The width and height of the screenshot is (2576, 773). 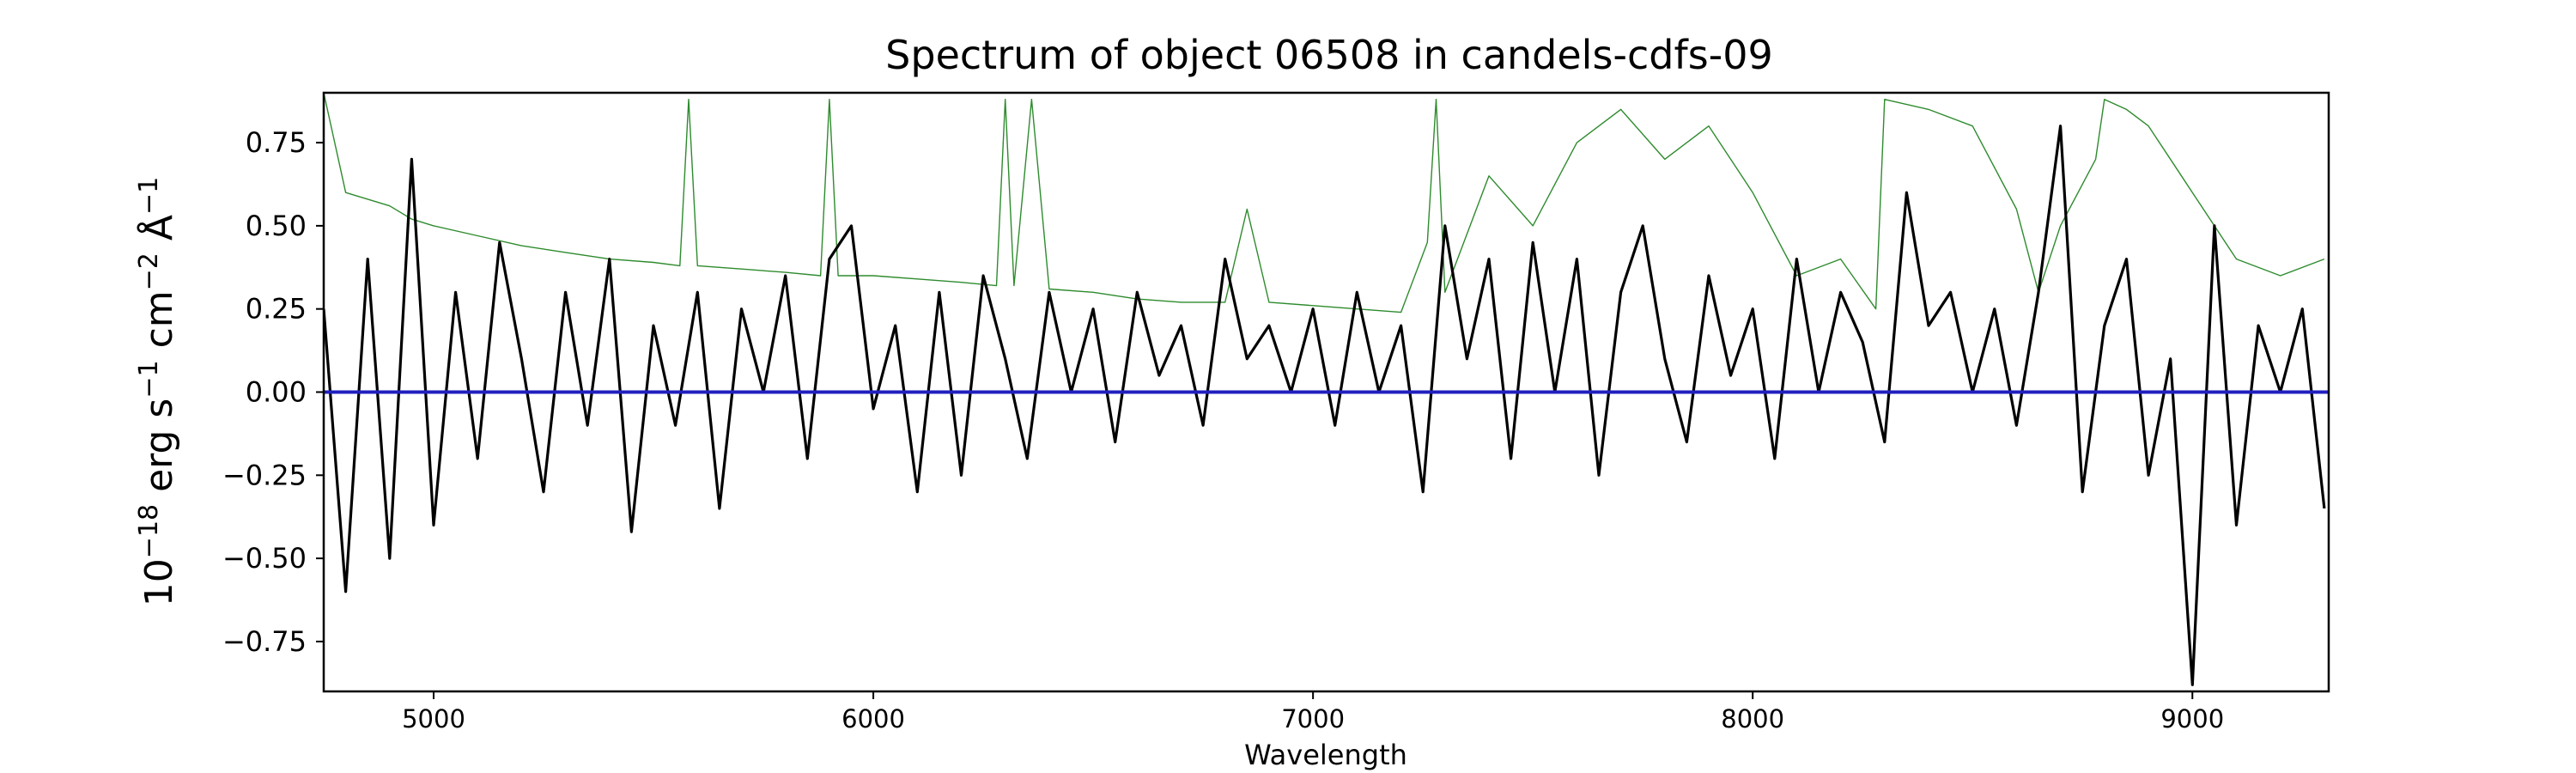 What do you see at coordinates (264, 558) in the screenshot?
I see `y-tick-label: −0.50` at bounding box center [264, 558].